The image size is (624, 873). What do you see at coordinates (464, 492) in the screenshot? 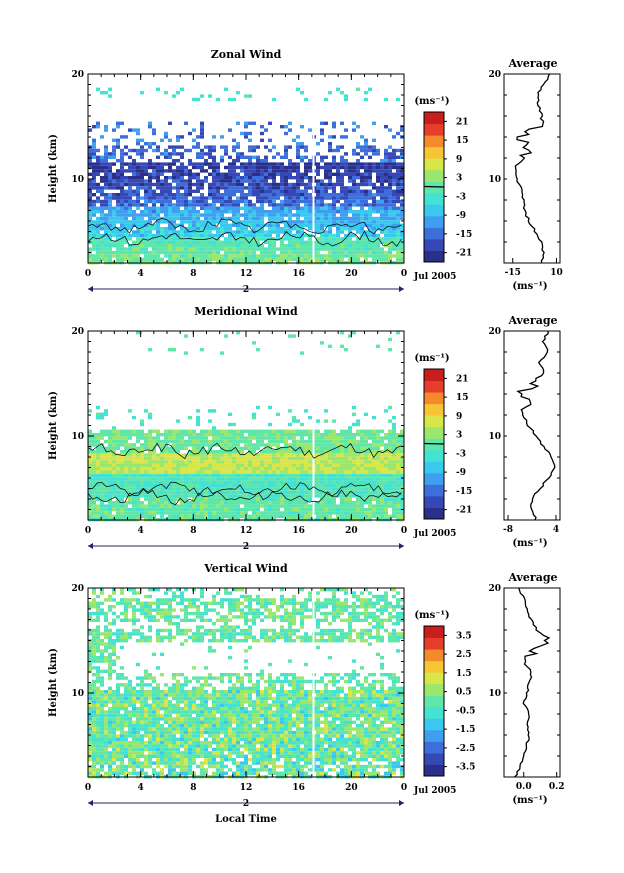
I see `colorbar-tick-label: -15` at bounding box center [464, 492].